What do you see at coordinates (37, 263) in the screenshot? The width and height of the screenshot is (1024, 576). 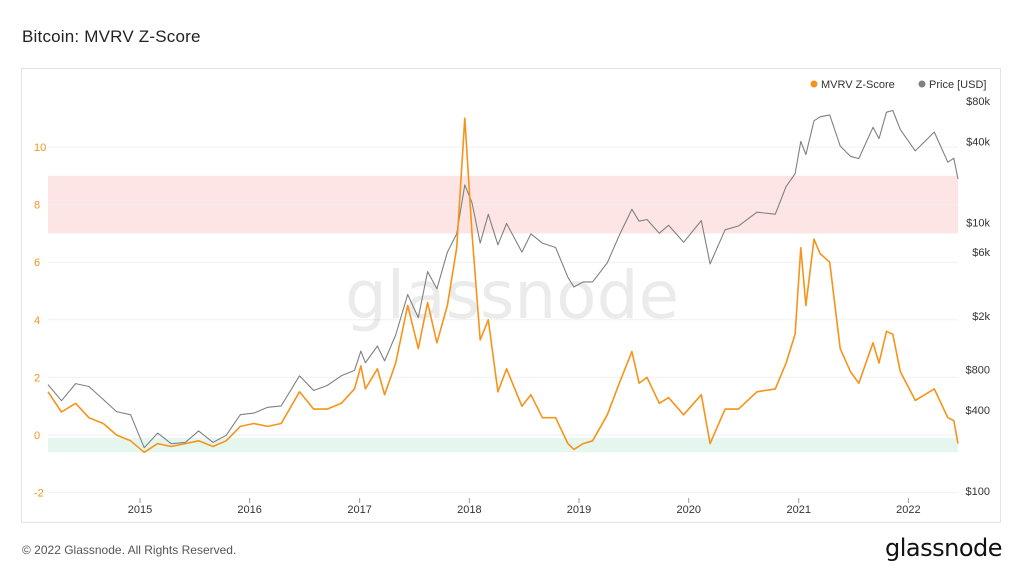 I see `left-tick-label: 6` at bounding box center [37, 263].